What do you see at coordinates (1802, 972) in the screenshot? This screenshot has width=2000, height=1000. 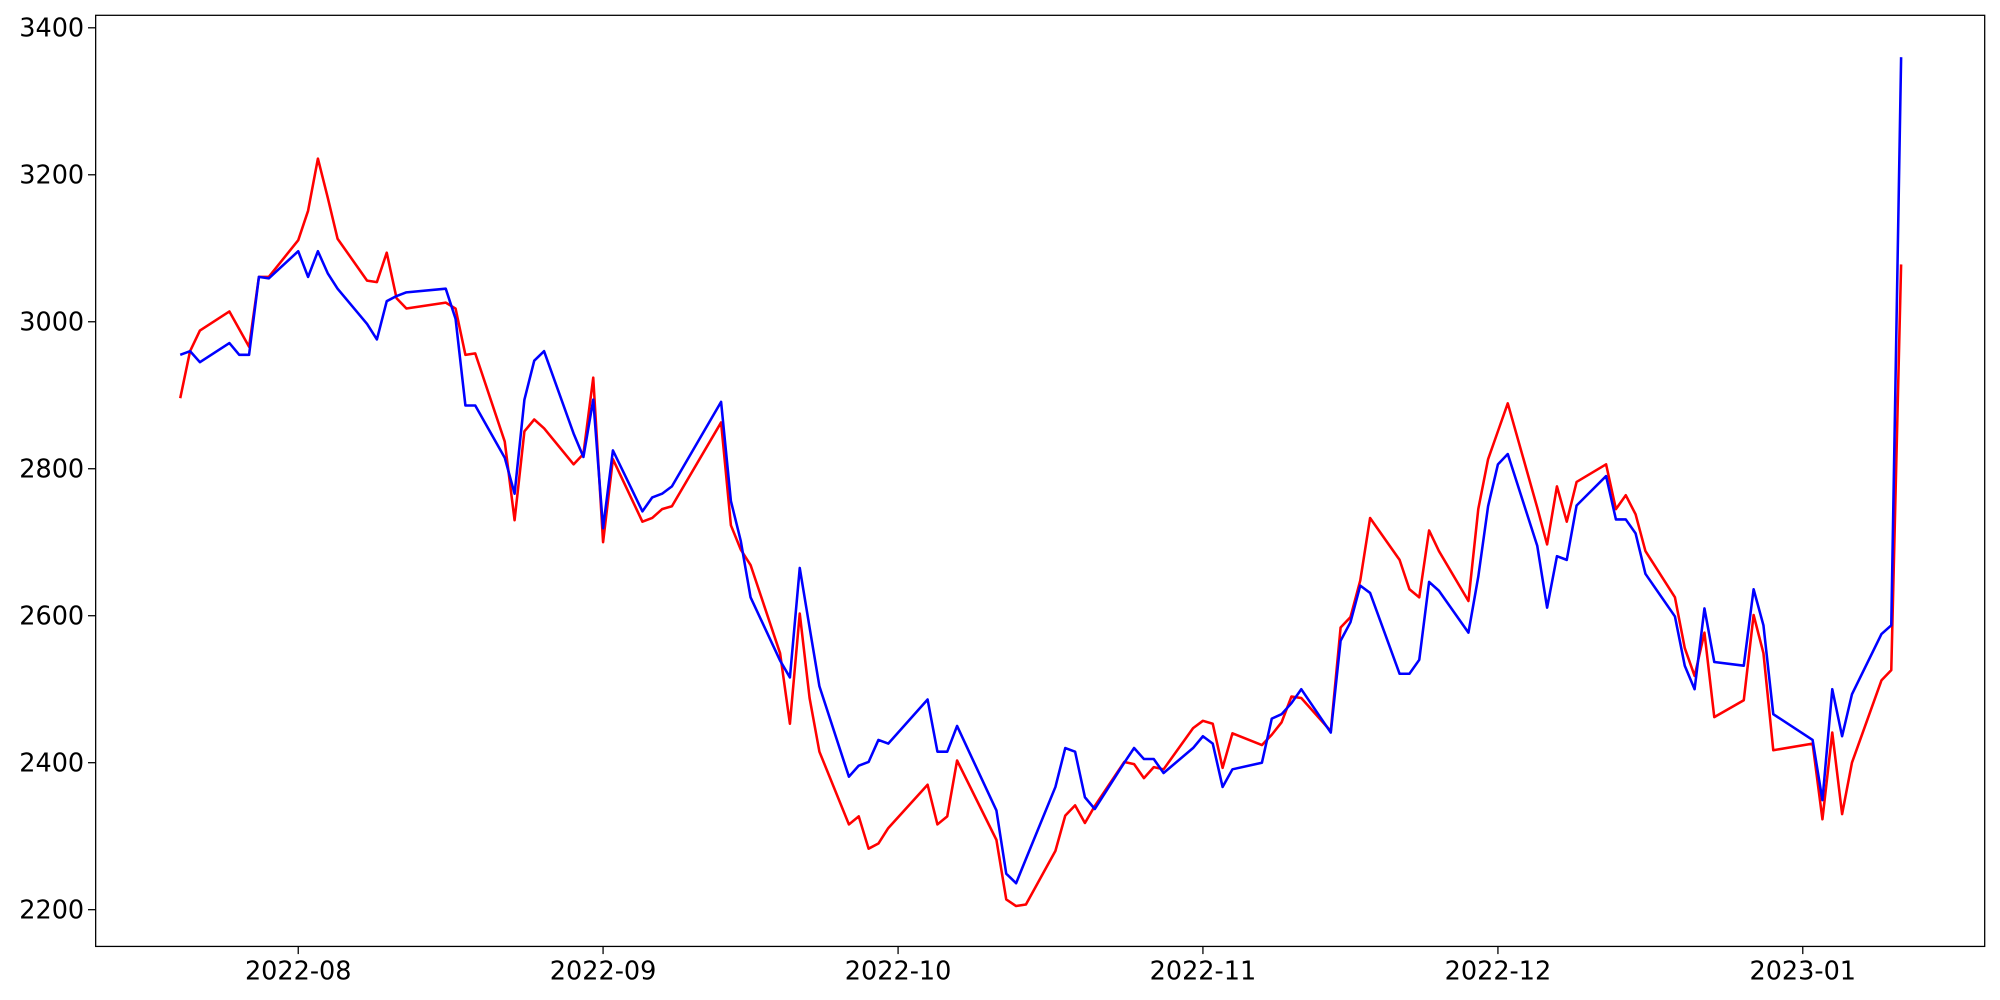 I see `x-tick-label: 2023-01` at bounding box center [1802, 972].